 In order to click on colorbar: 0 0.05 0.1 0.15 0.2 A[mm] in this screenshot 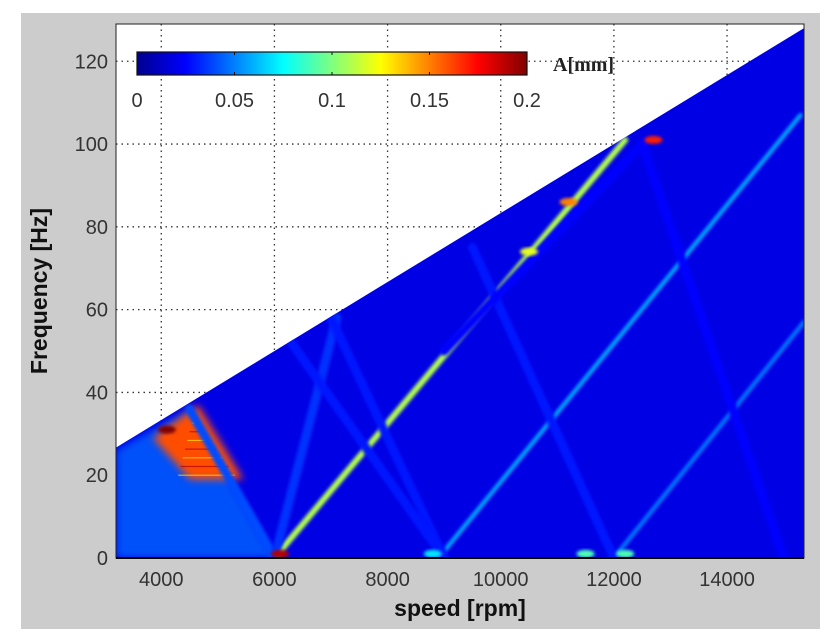, I will do `click(372, 81)`.